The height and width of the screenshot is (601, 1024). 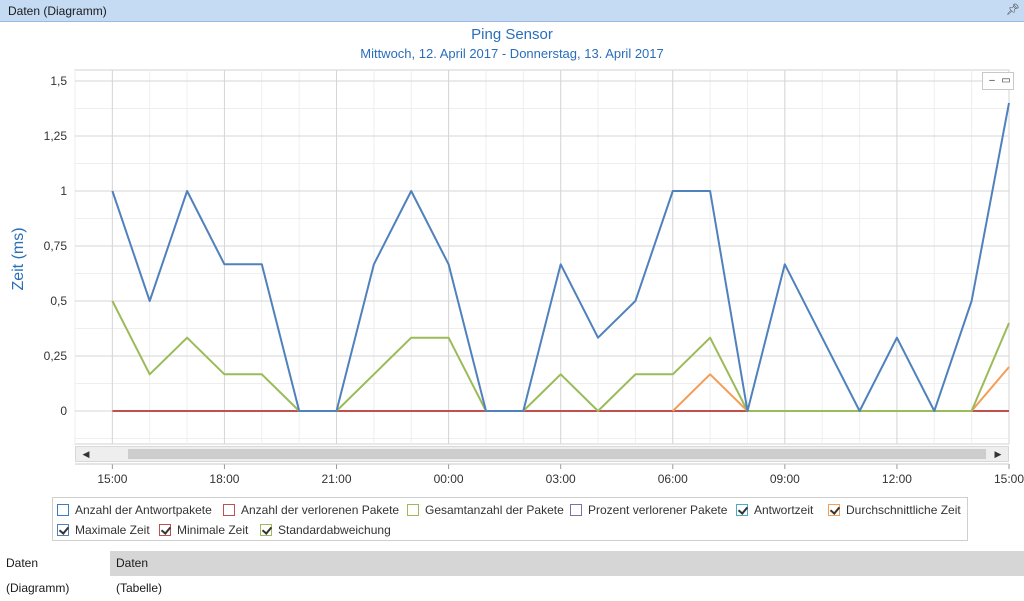 I want to click on legend-item-standardabweichung: Standardabweichung, so click(x=325, y=530).